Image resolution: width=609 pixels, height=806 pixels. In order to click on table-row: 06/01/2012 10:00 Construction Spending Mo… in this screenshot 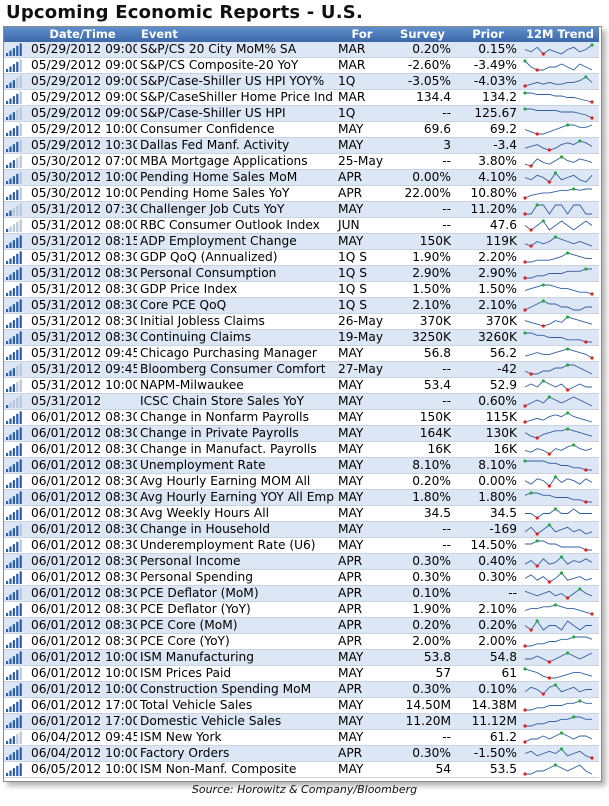, I will do `click(301, 689)`.